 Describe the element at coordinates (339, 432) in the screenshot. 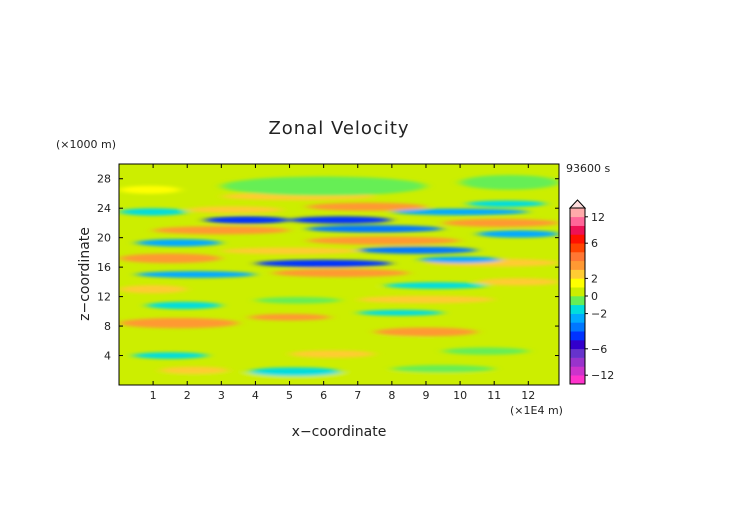

I see `x-axis-label: x−coordinate` at that location.